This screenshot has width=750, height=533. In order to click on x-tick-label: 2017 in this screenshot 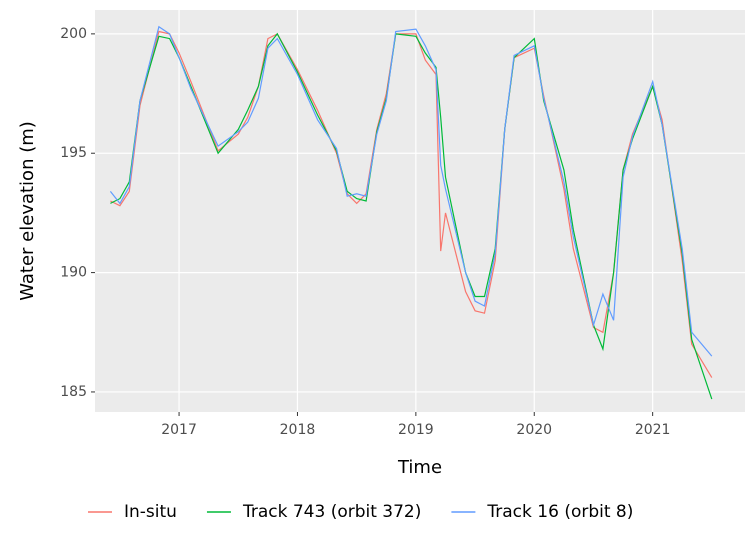, I will do `click(179, 430)`.